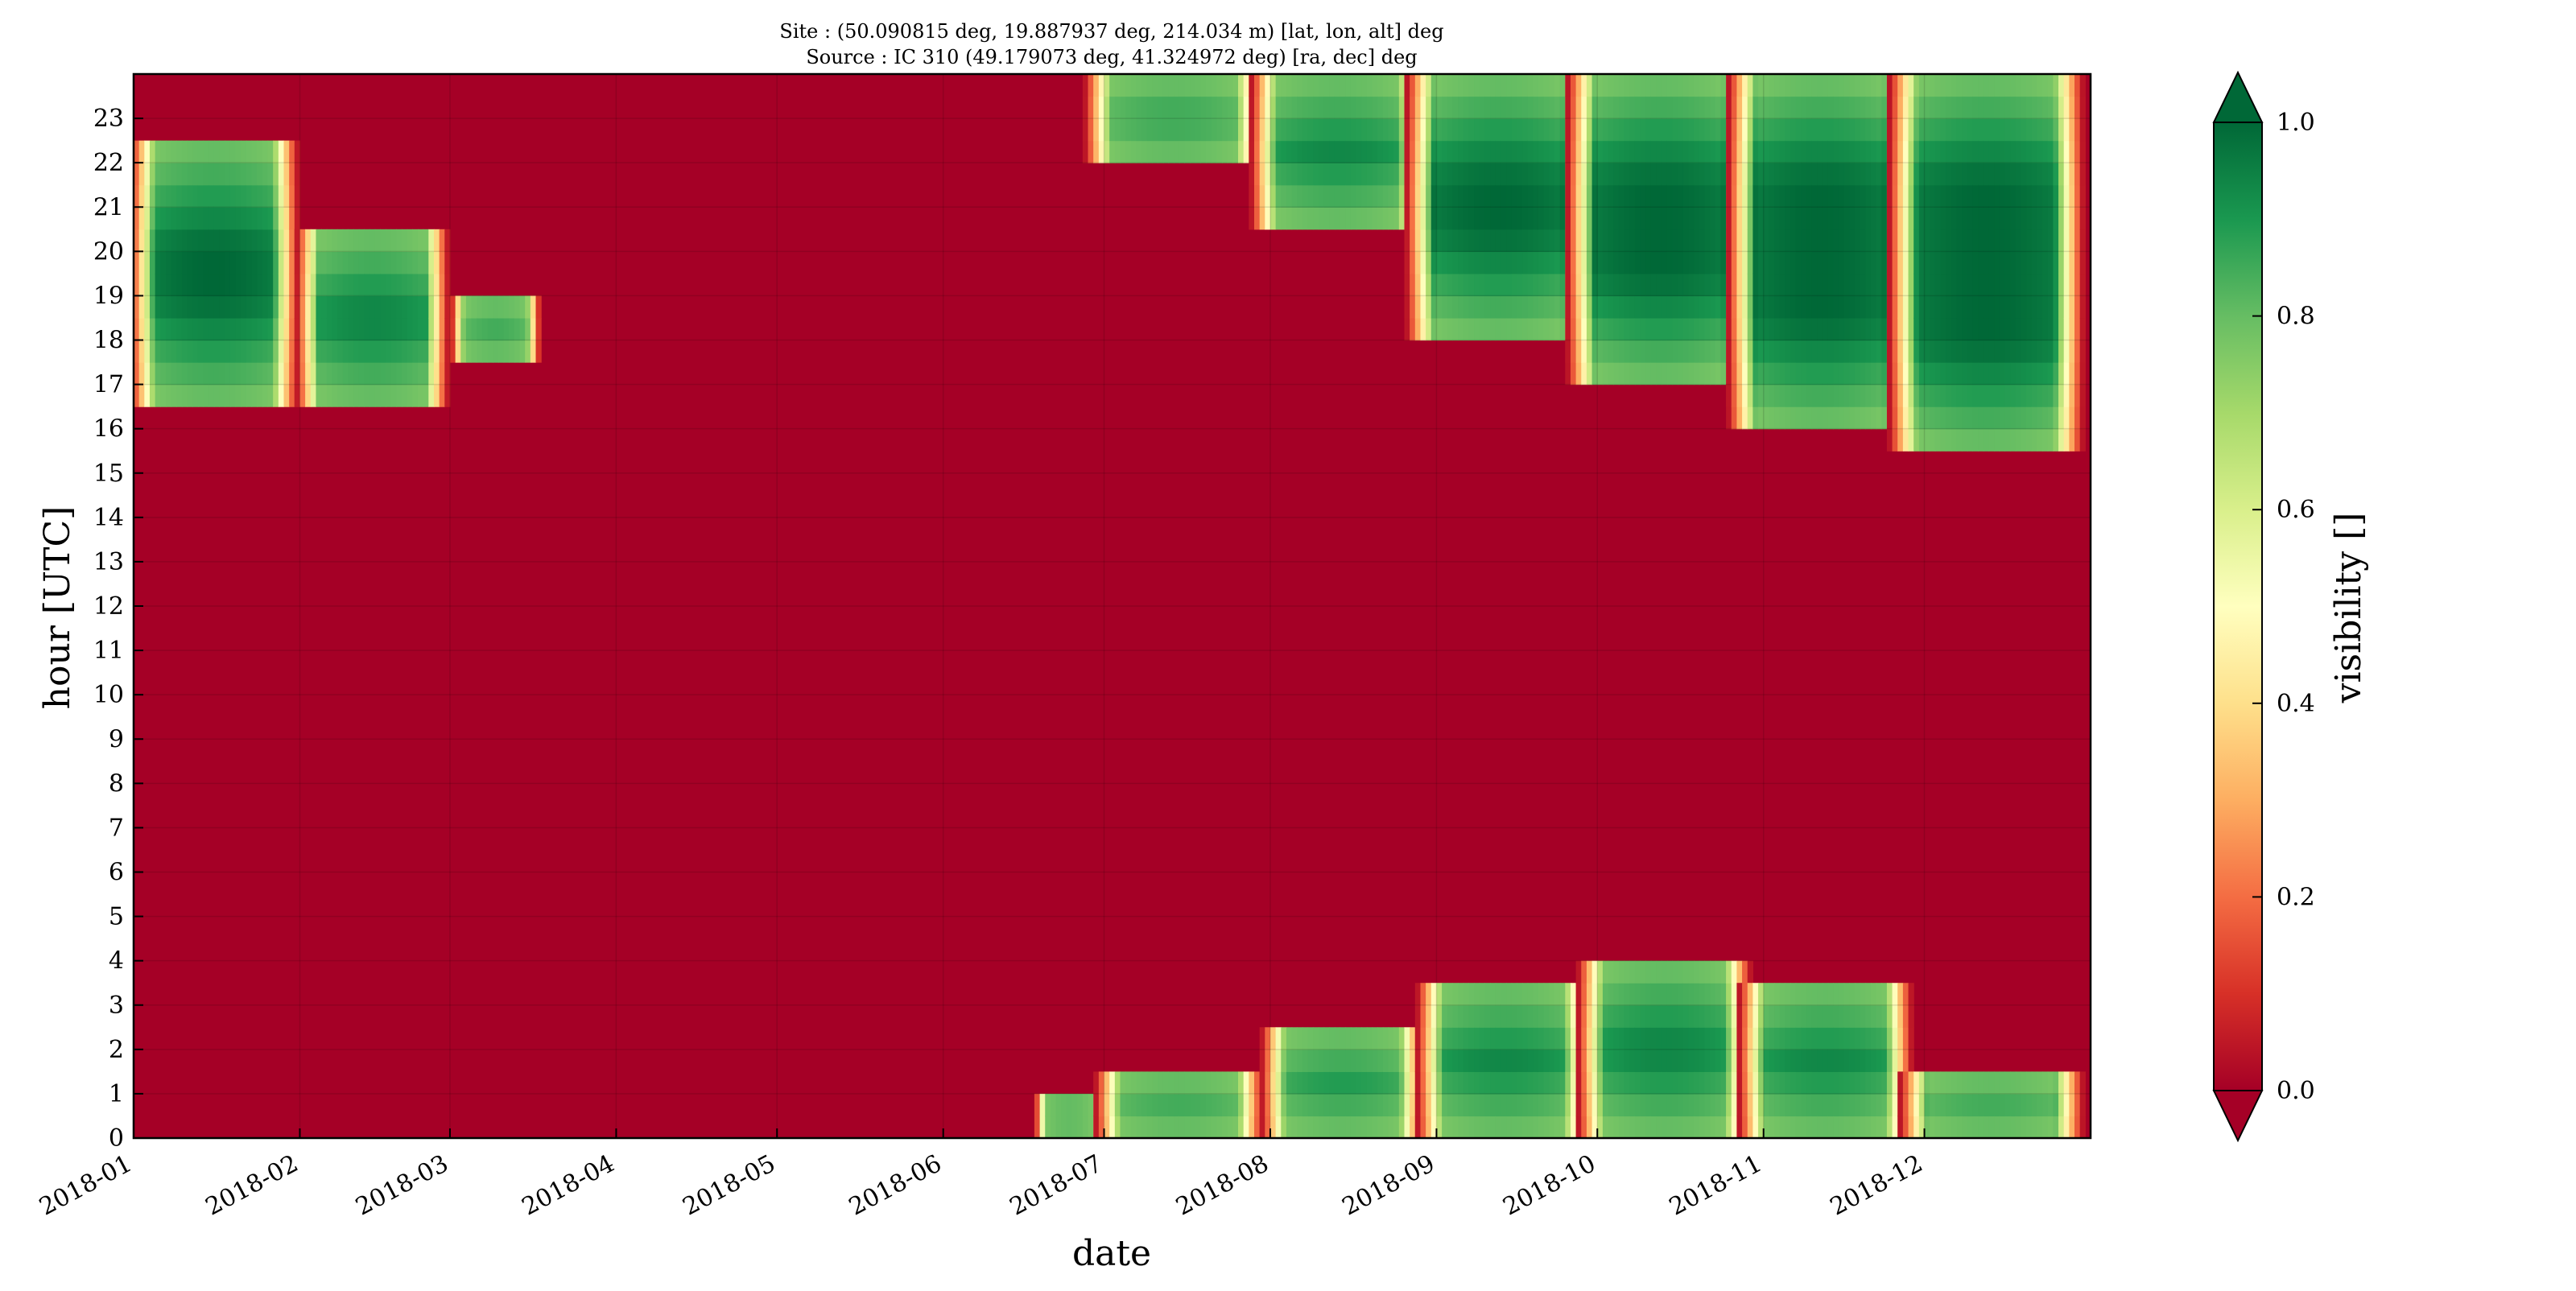 The height and width of the screenshot is (1291, 2576). What do you see at coordinates (116, 1050) in the screenshot?
I see `y-tick-label: 2` at bounding box center [116, 1050].